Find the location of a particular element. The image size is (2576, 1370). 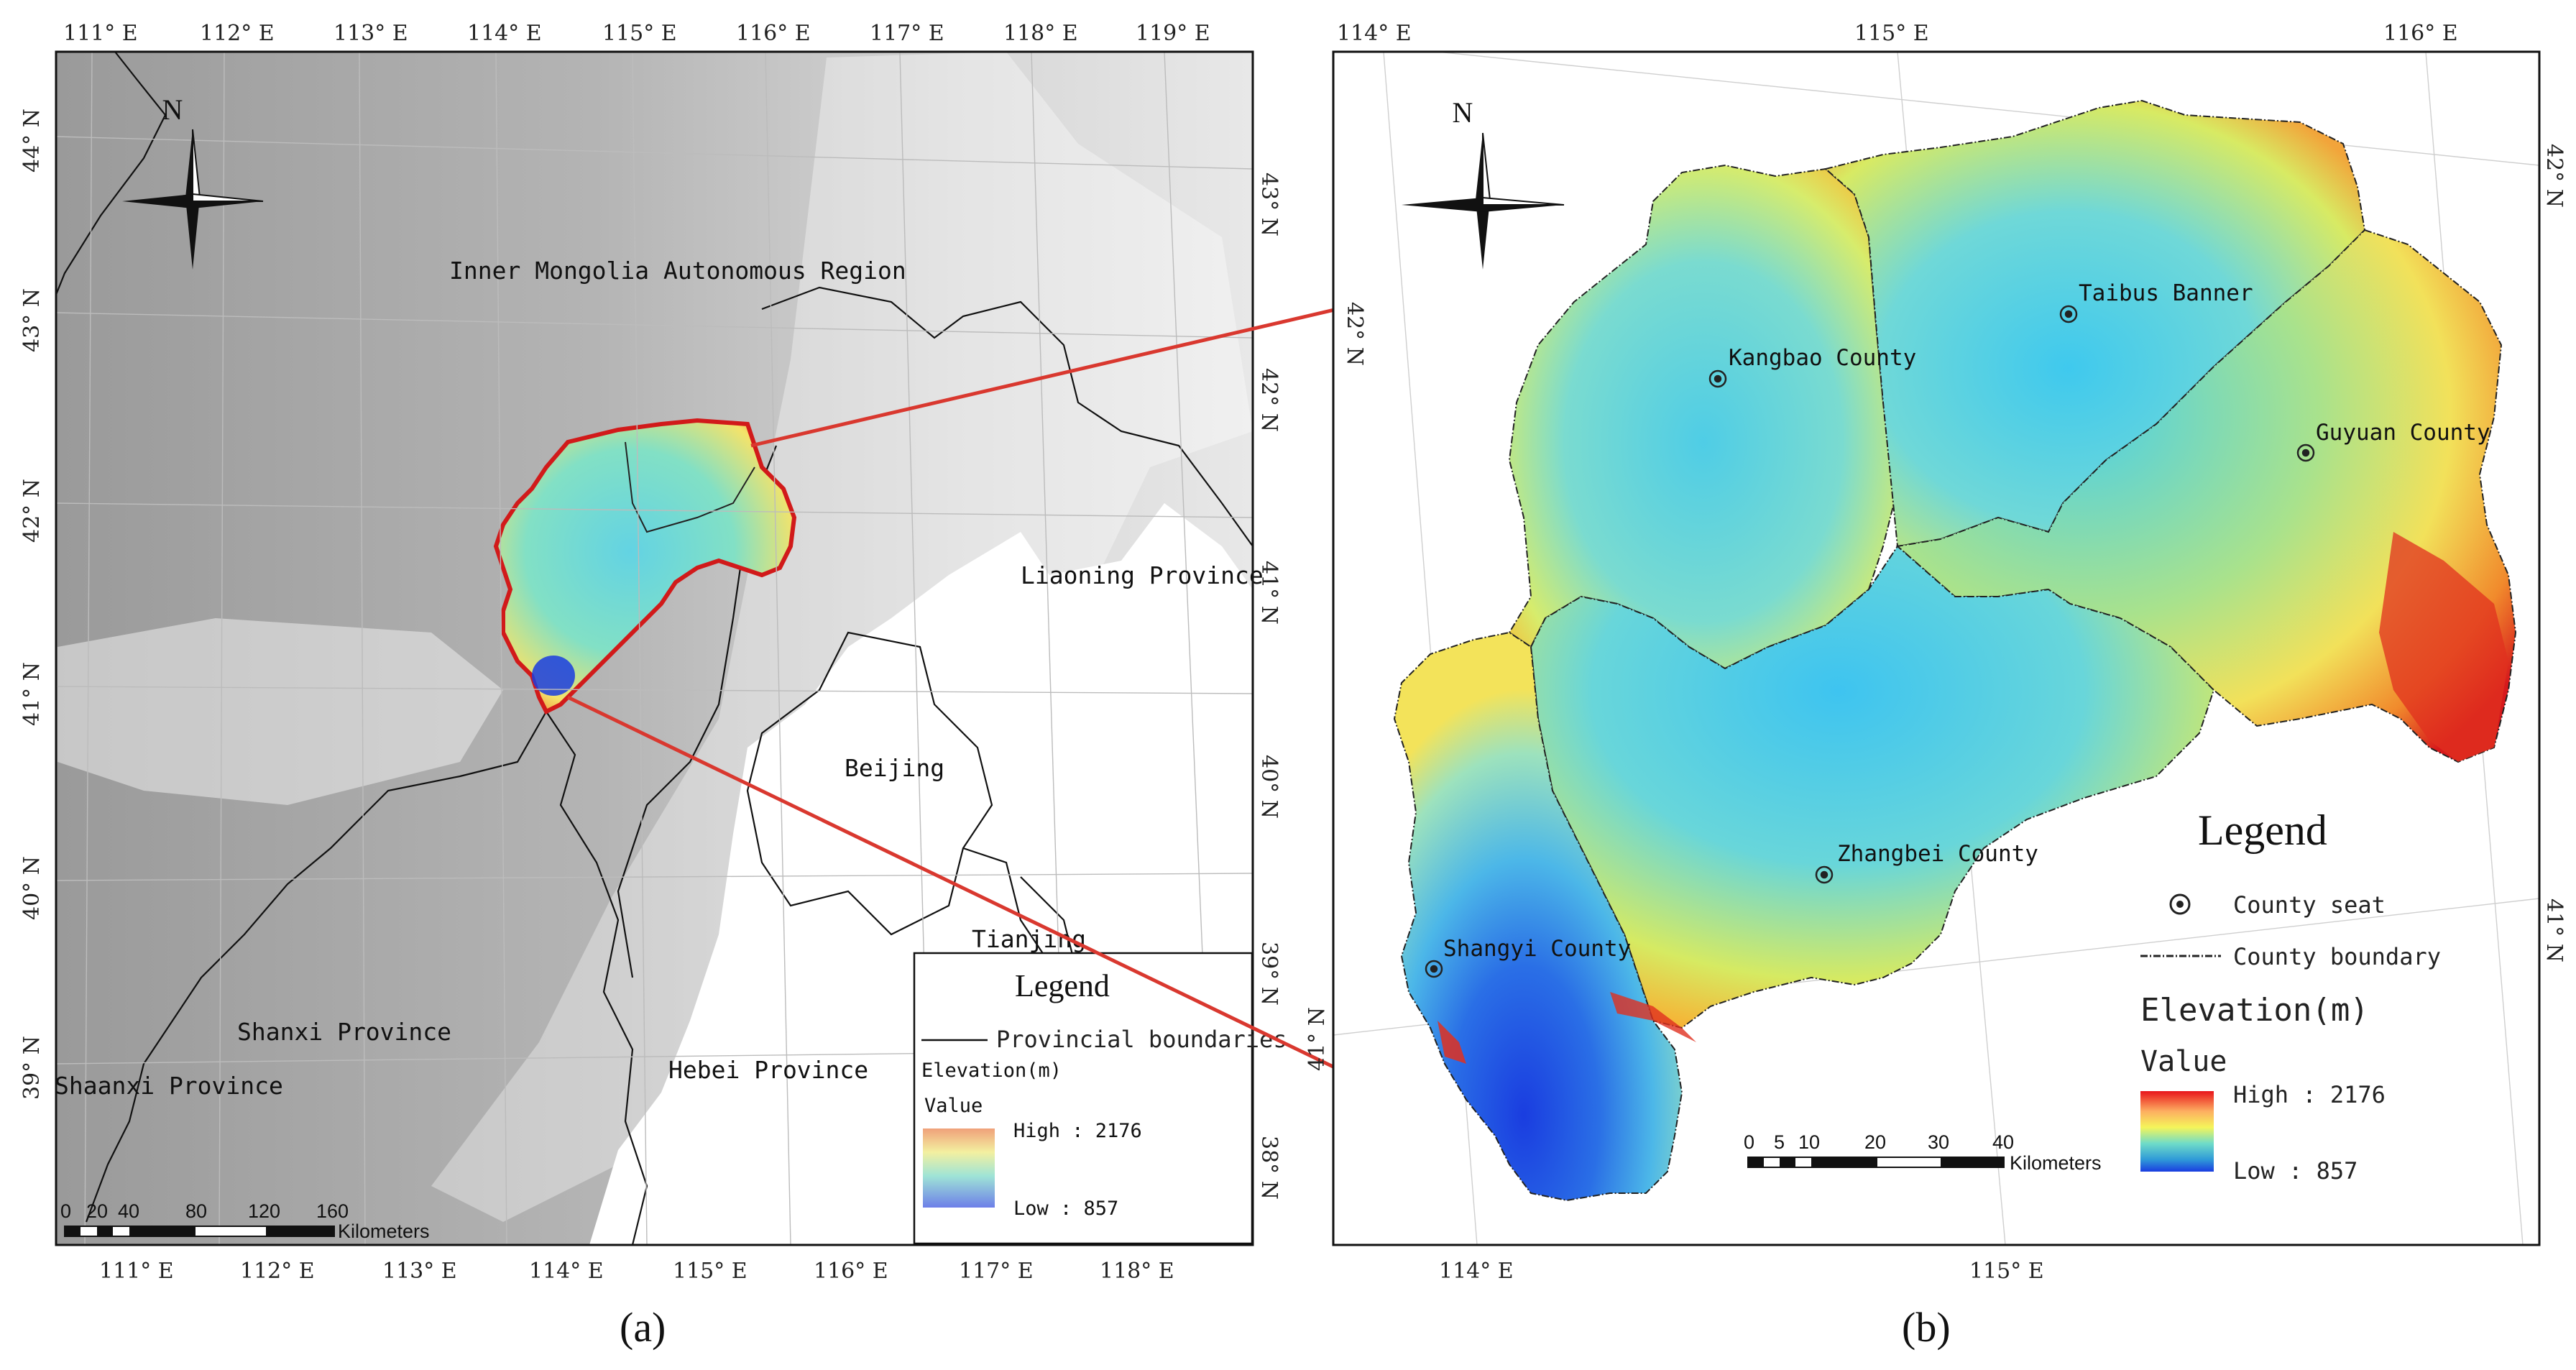

tick-inner-b-0: 42° N is located at coordinates (1354, 334).